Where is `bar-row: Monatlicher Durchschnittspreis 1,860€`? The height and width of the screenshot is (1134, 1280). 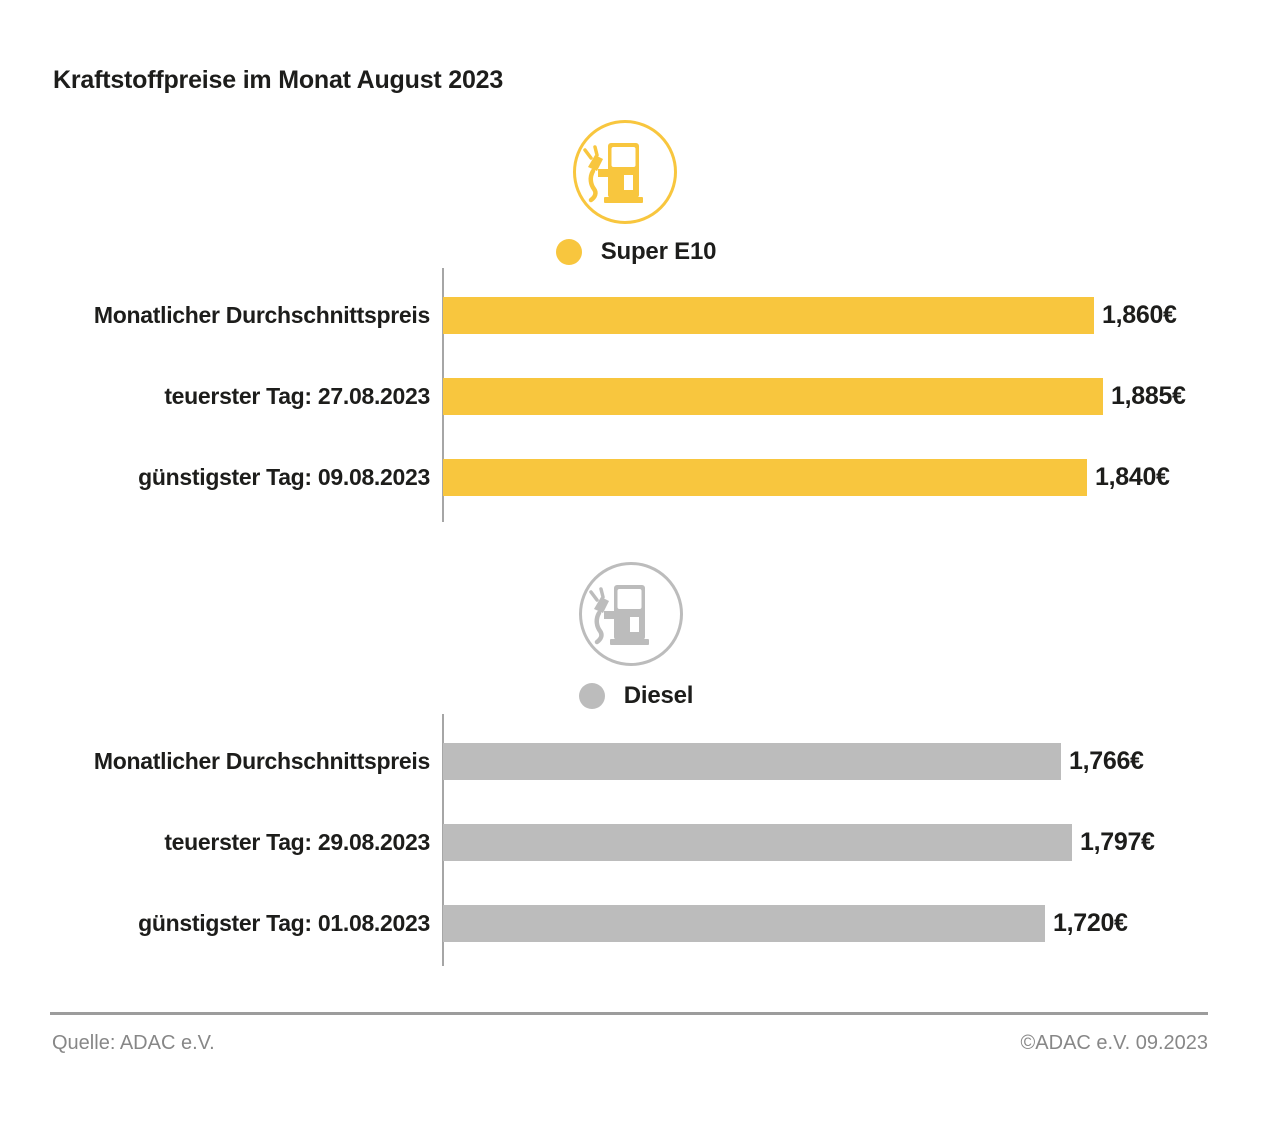
bar-row: Monatlicher Durchschnittspreis 1,860€ is located at coordinates (640, 315).